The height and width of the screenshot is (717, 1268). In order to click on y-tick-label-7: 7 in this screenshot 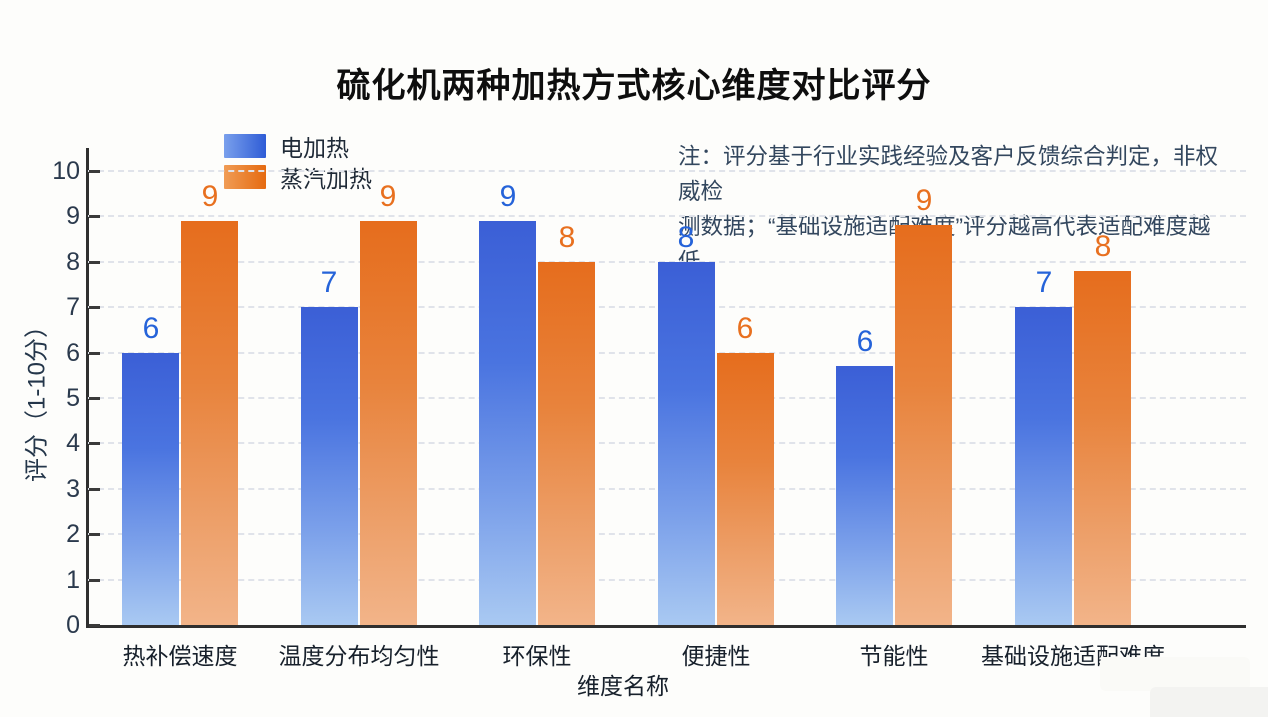, I will do `click(73, 307)`.